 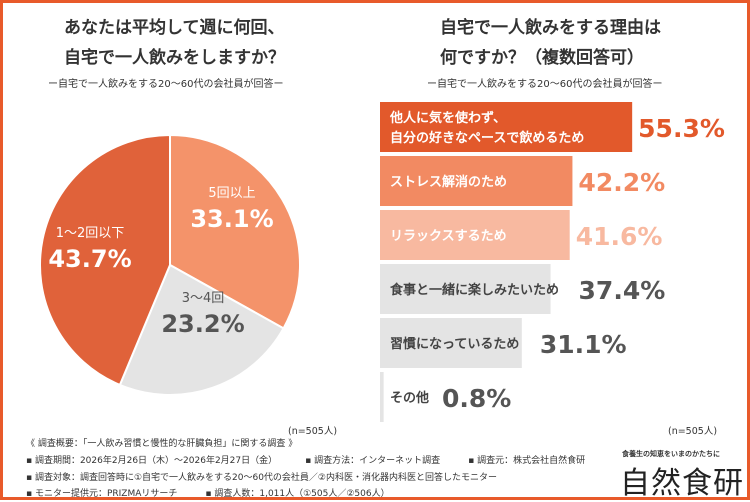 What do you see at coordinates (297, 494) in the screenshot?
I see `footer-count: ▪ 調査人数：1,011人（①505人／②506人）` at bounding box center [297, 494].